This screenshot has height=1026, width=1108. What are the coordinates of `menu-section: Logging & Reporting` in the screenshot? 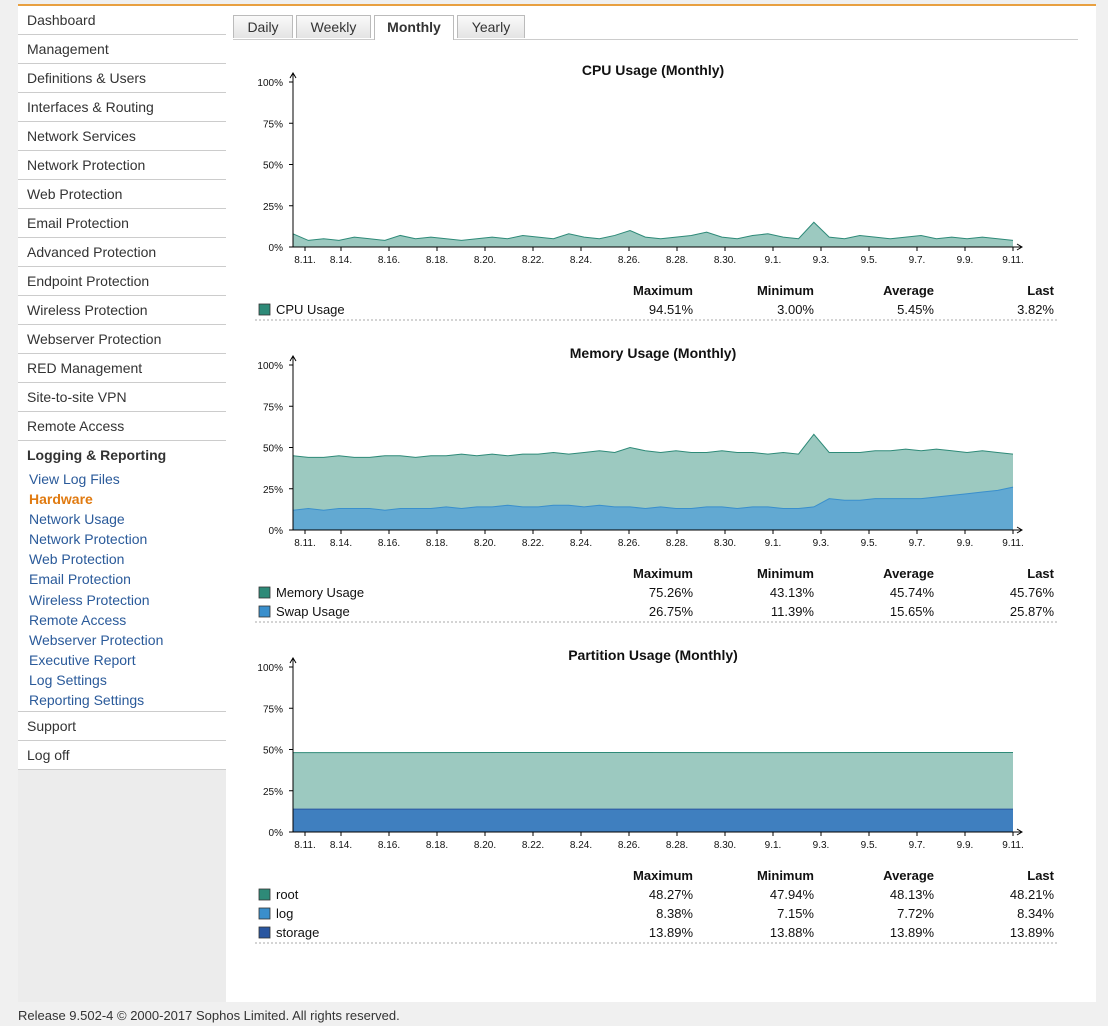 It's located at (122, 455).